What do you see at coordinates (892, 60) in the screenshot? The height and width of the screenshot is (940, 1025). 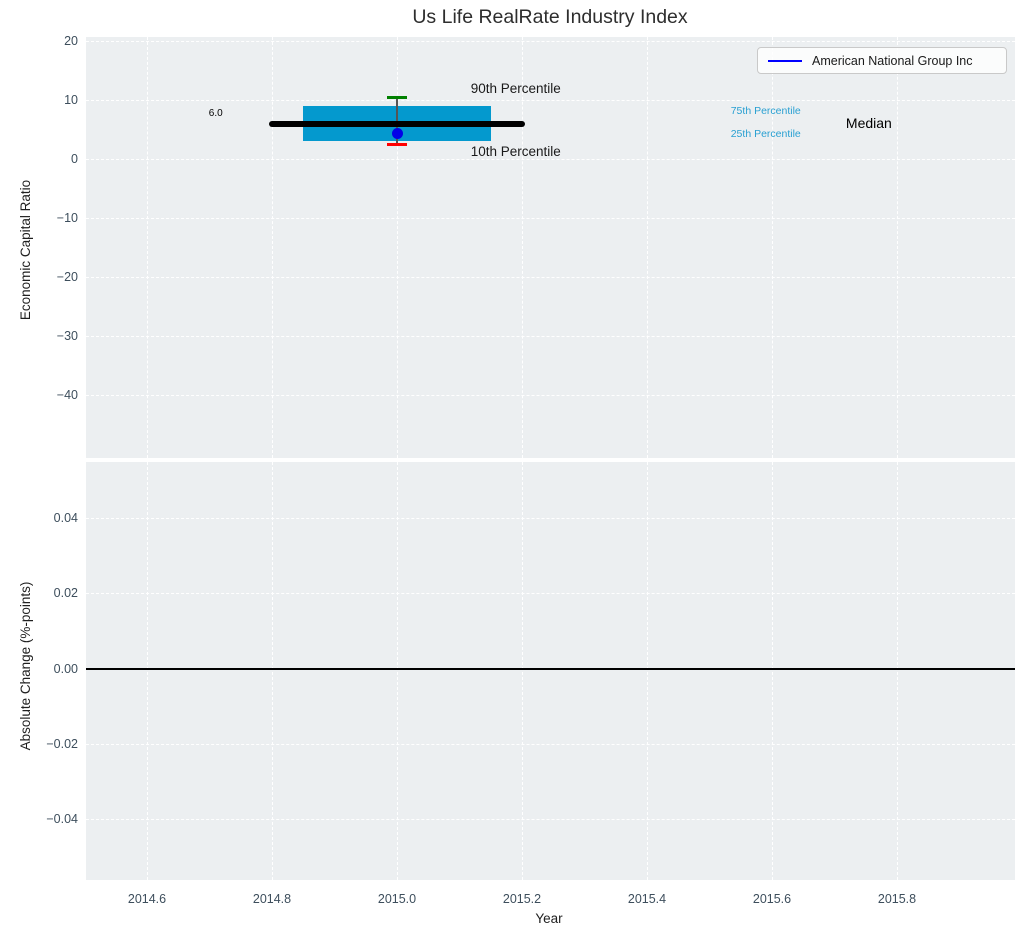 I see `legend-entry-label: American National Group Inc` at bounding box center [892, 60].